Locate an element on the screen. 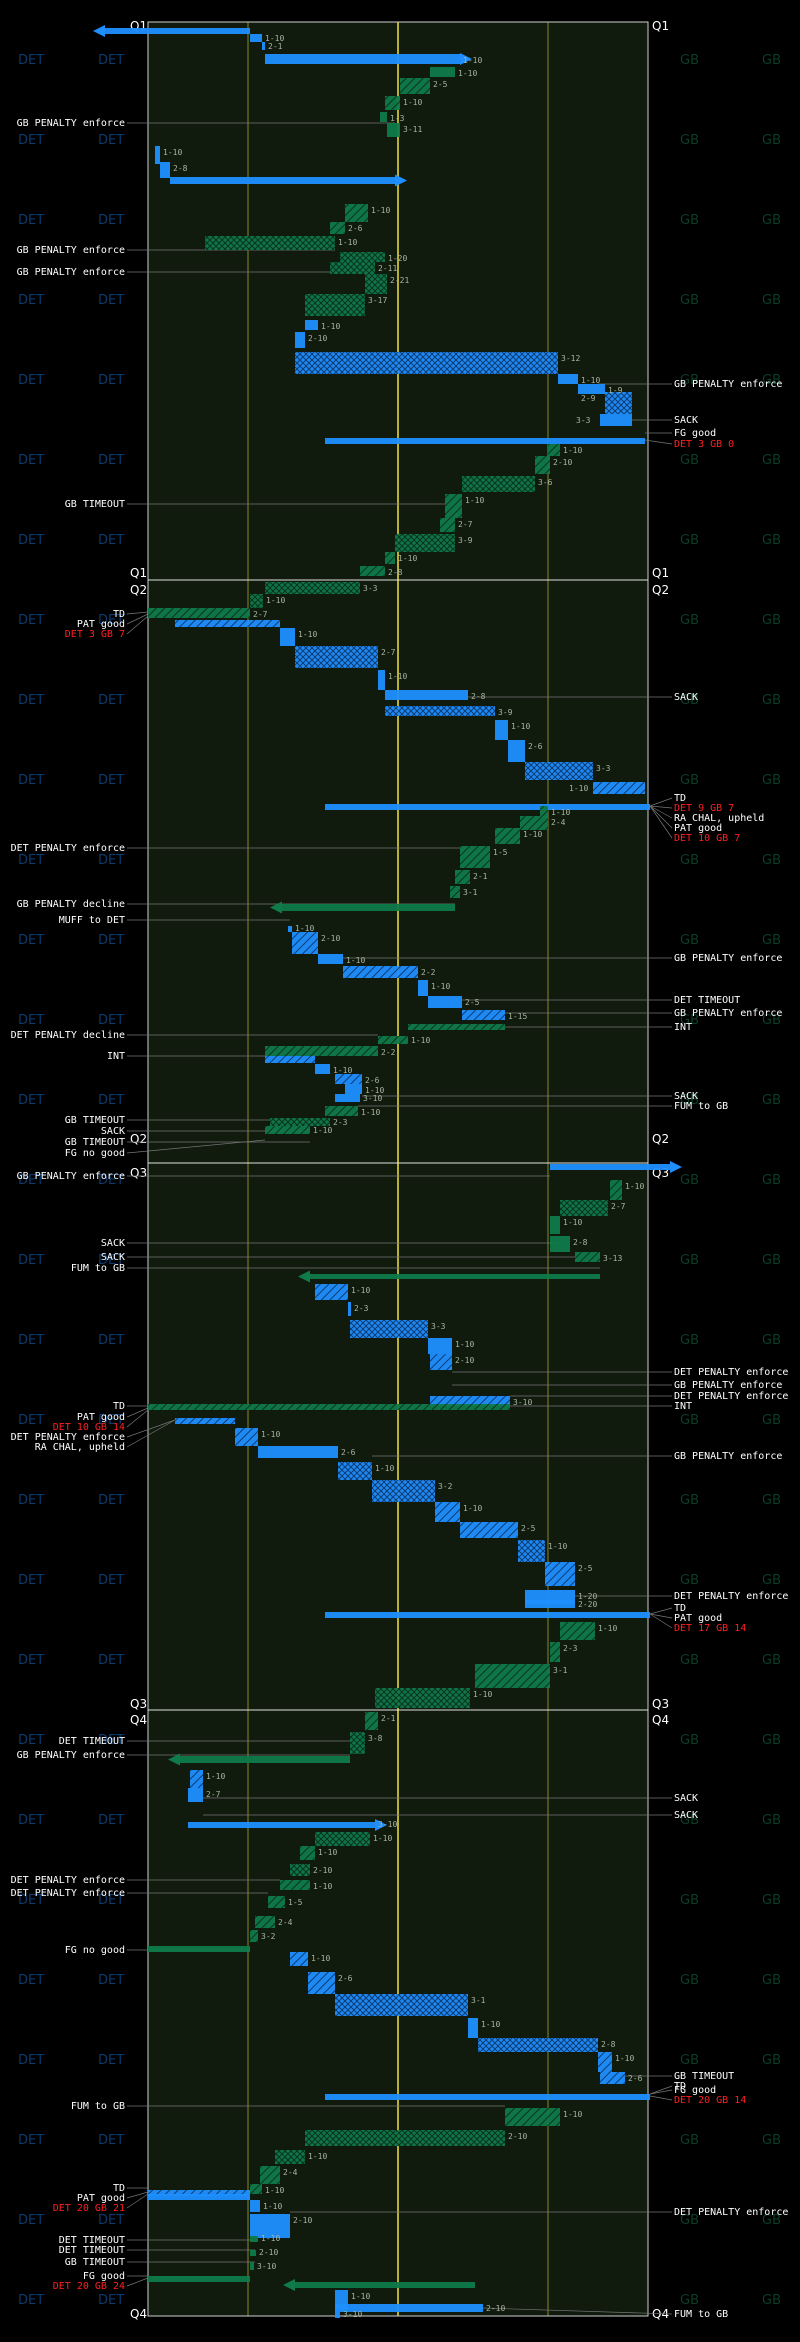 This screenshot has width=800, height=2342. event-label-right: GB TIMEOUT is located at coordinates (704, 2076).